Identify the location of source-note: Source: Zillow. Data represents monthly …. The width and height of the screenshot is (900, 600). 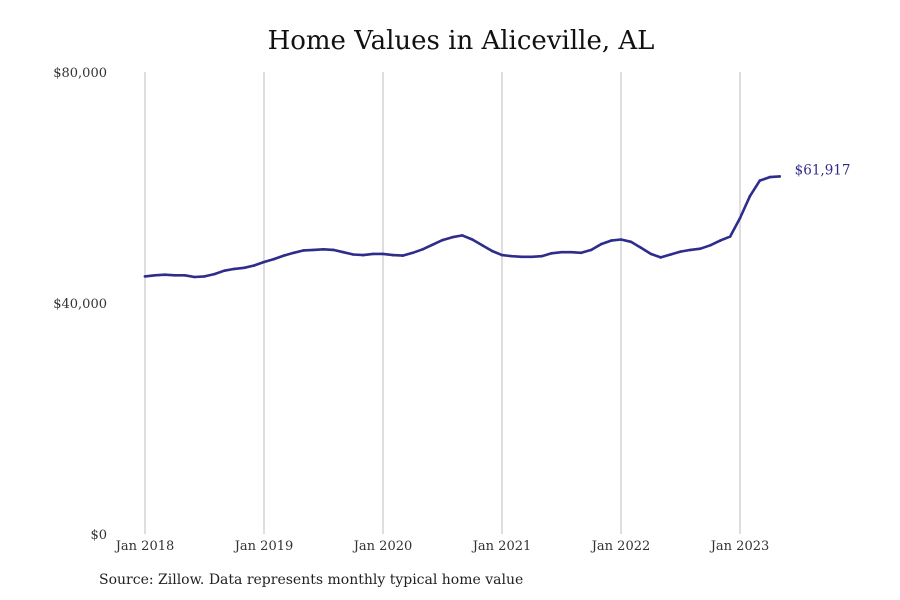
(311, 580).